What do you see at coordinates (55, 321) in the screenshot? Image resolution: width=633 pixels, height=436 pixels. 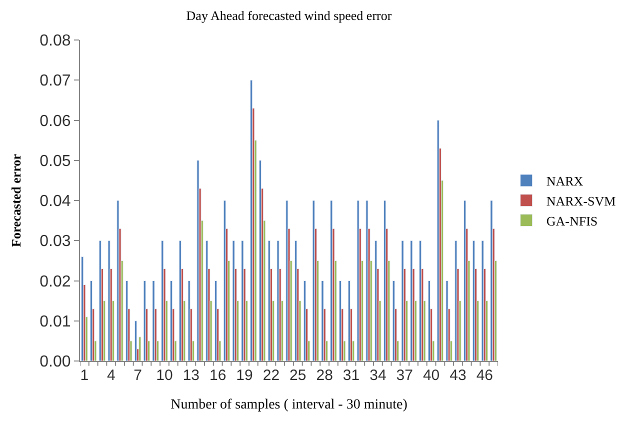 I see `y-tick-label: 0.01` at bounding box center [55, 321].